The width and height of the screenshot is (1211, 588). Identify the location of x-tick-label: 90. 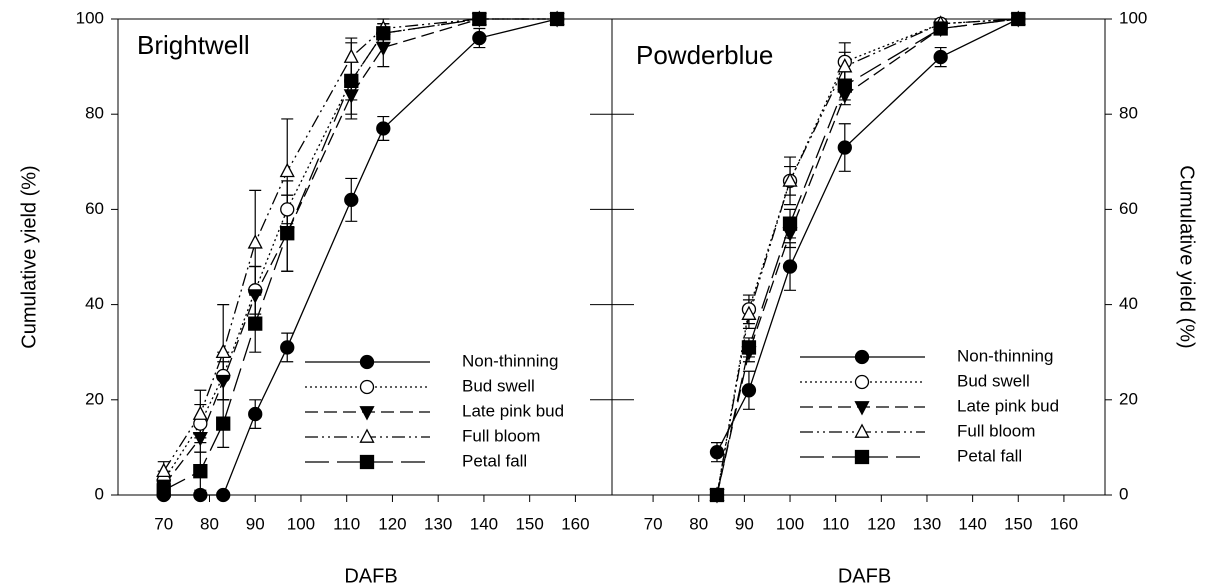
(255, 523).